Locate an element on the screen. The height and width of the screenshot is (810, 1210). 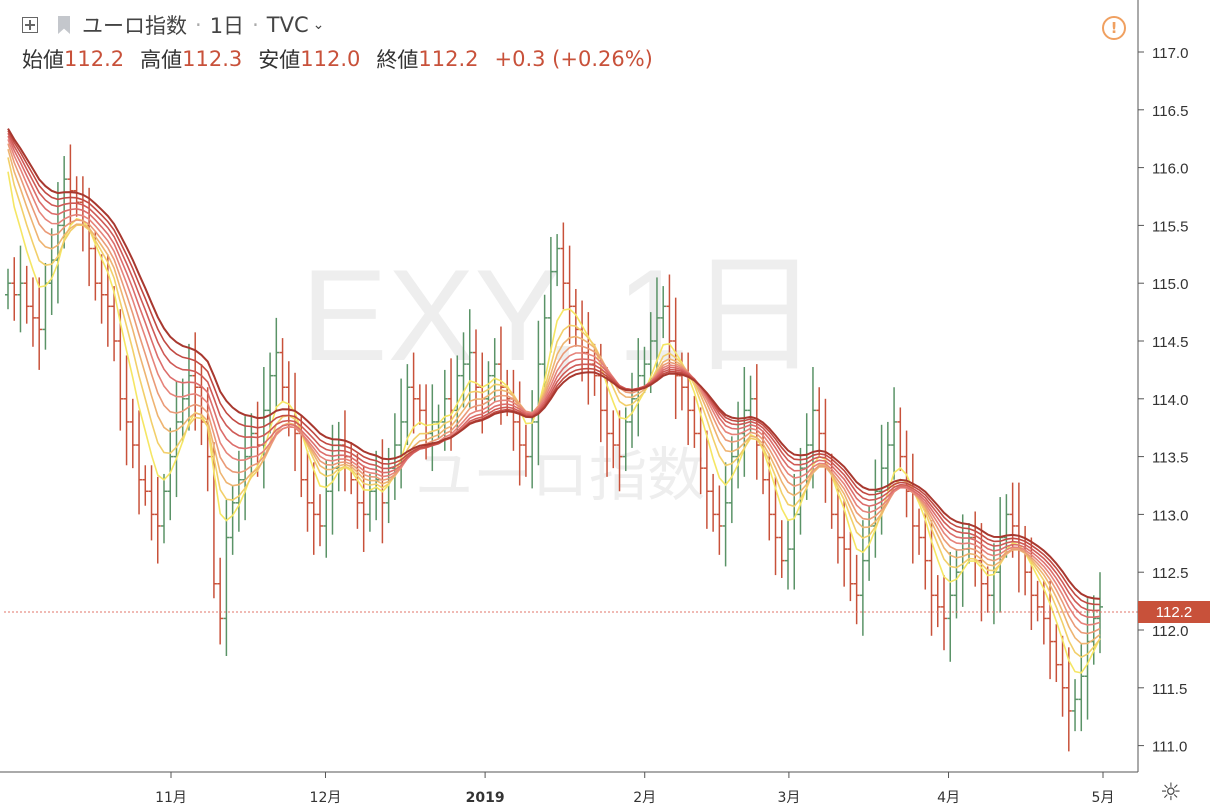
expand-icon is located at coordinates (30, 25).